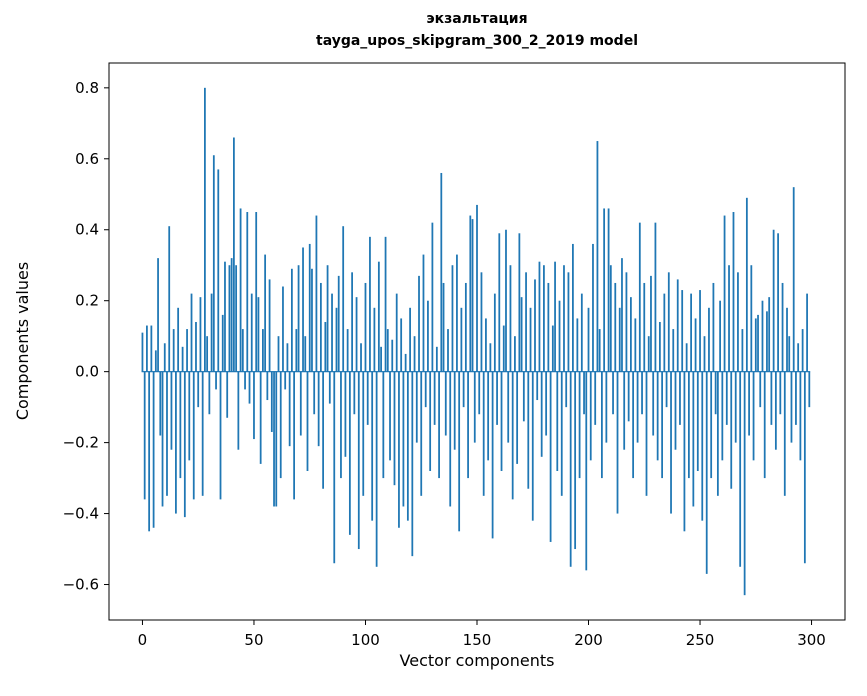 The height and width of the screenshot is (696, 867). What do you see at coordinates (477, 640) in the screenshot?
I see `x-tick-label: 150` at bounding box center [477, 640].